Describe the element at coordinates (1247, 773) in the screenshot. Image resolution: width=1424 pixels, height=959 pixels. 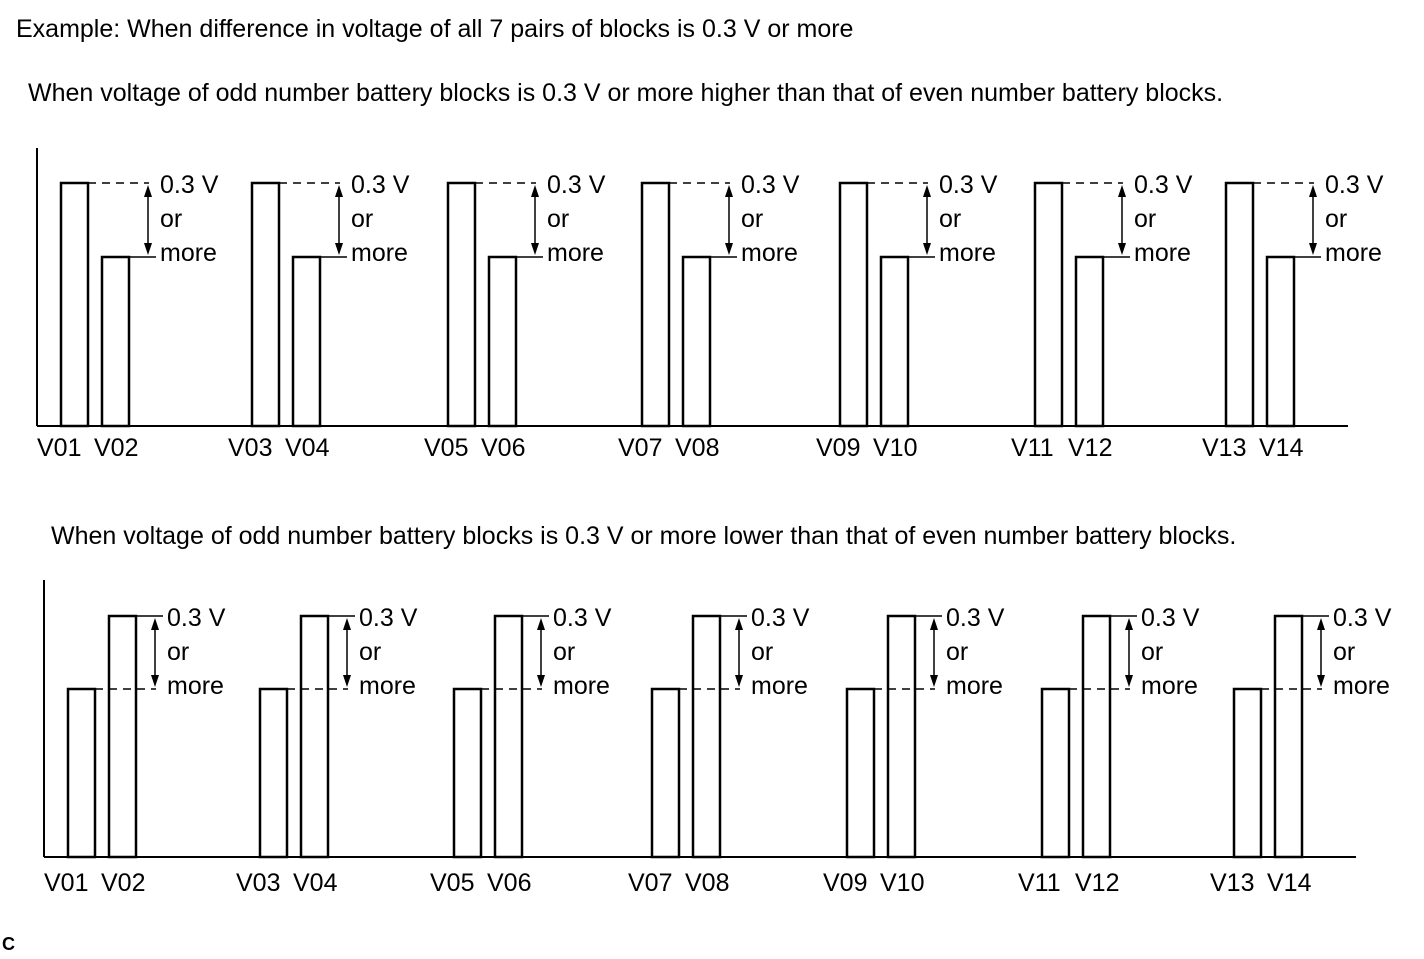
I see `bar-v13` at that location.